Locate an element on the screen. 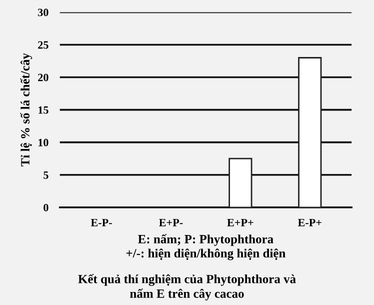 The width and height of the screenshot is (374, 305). x-tick-label: E+P+ is located at coordinates (240, 222).